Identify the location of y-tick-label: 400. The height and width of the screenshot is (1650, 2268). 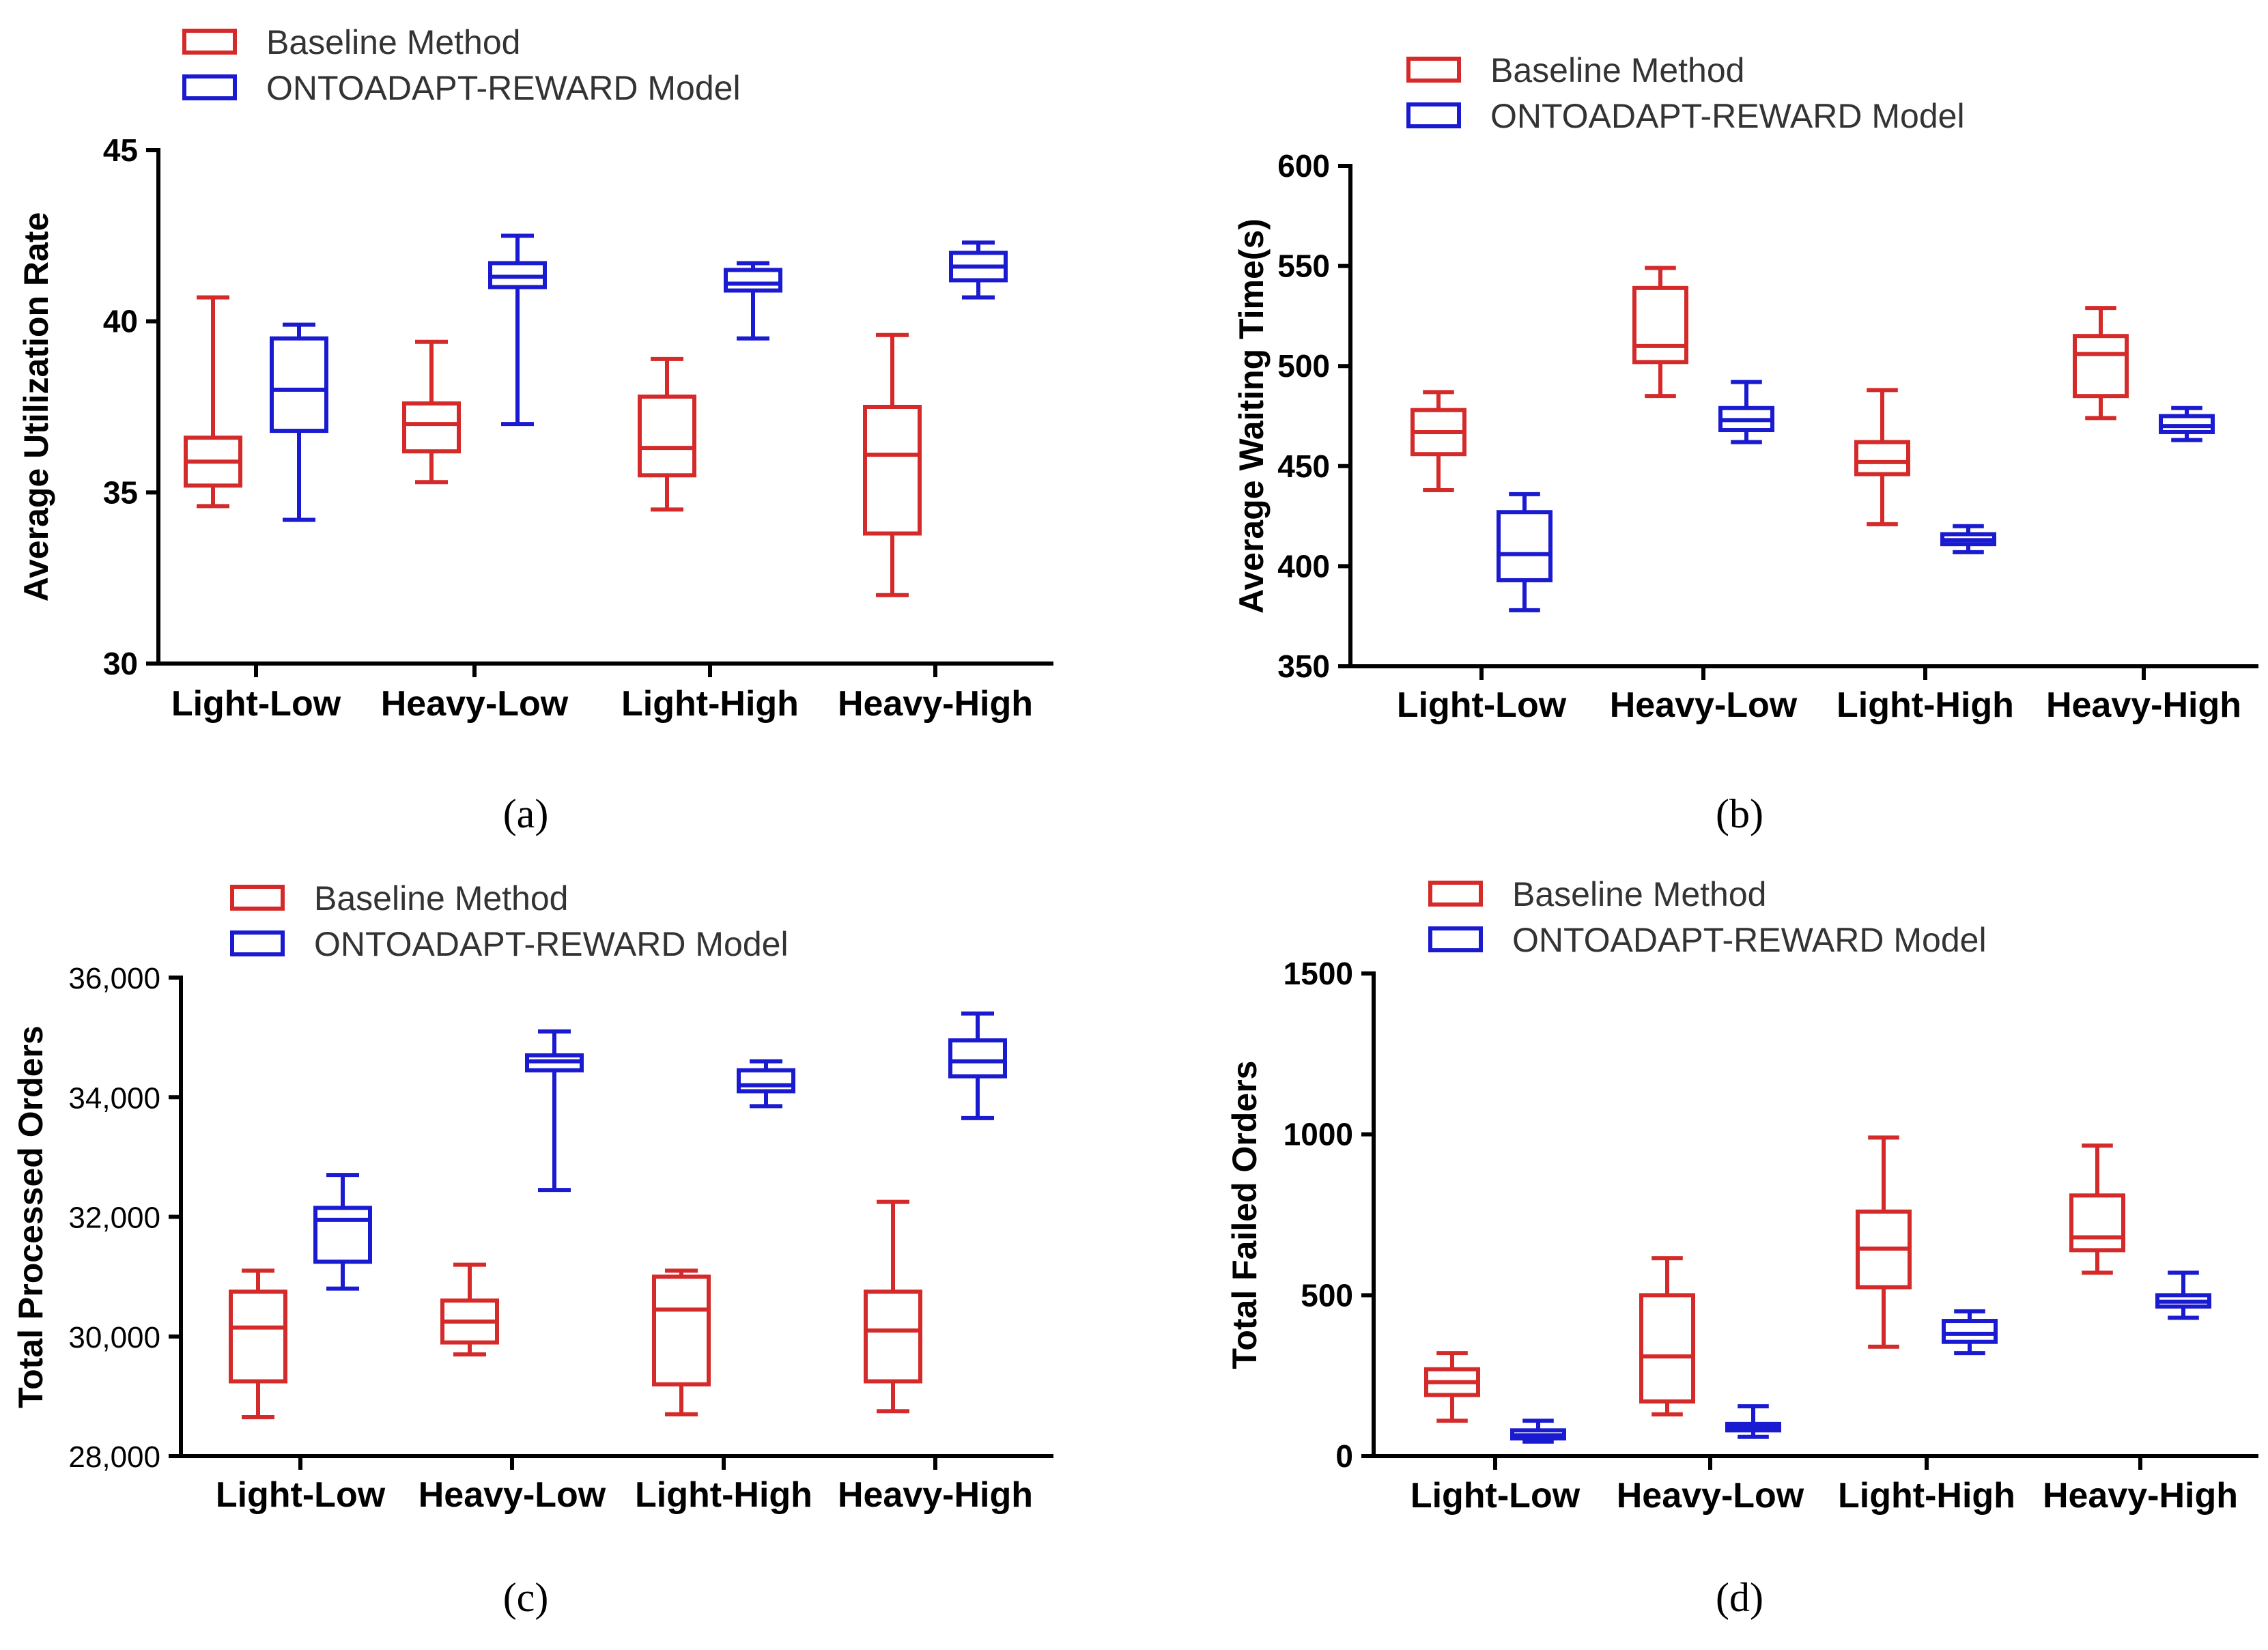
(1303, 566).